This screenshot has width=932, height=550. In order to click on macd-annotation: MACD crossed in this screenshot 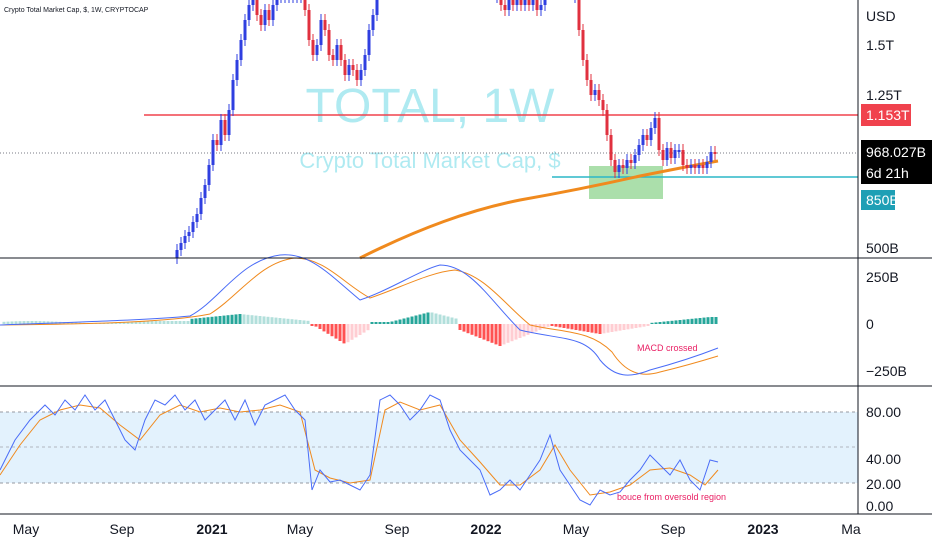, I will do `click(667, 348)`.